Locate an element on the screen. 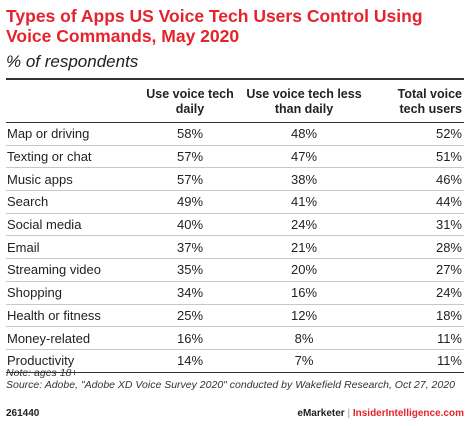  row-value: 18% is located at coordinates (417, 316).